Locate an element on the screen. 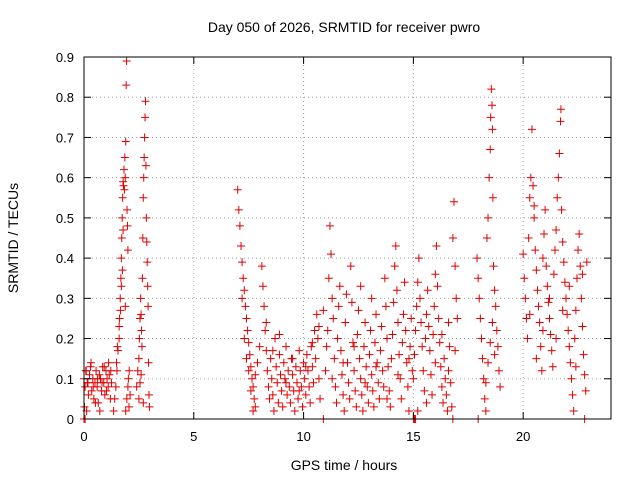  y-tick-label: 0 is located at coordinates (70, 419).